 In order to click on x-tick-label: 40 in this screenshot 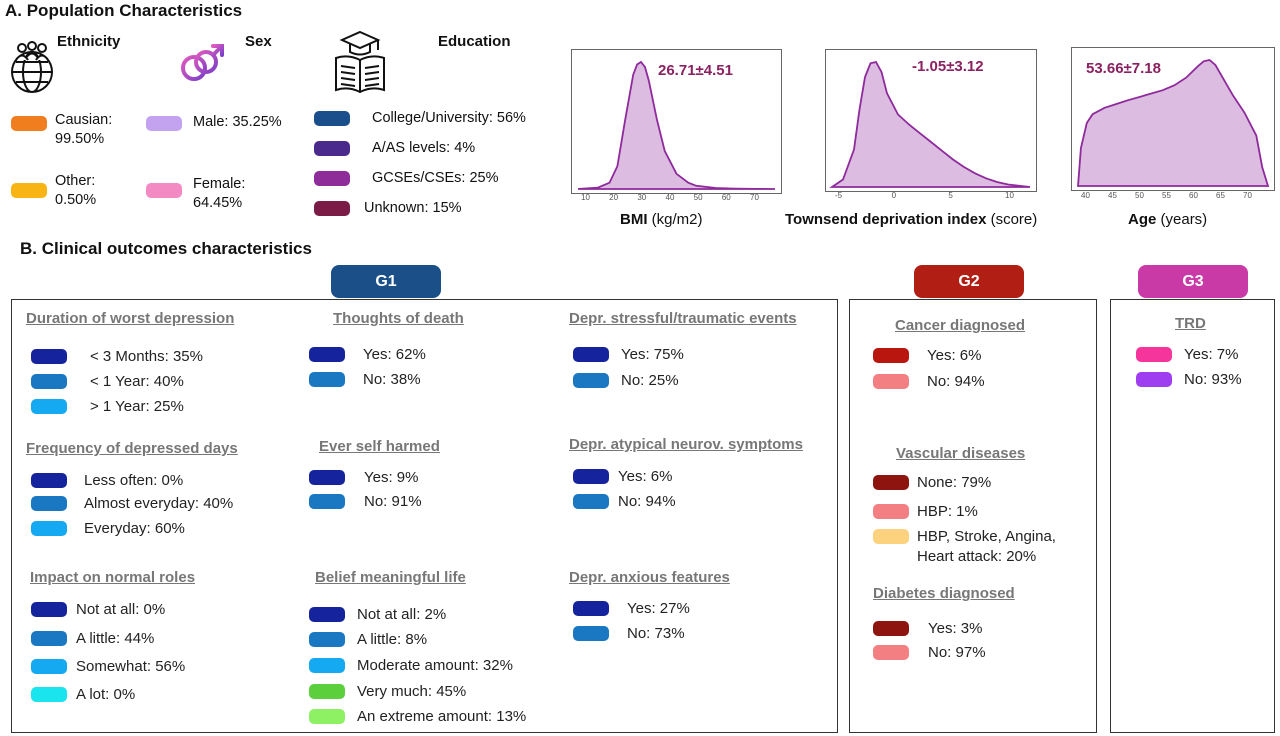, I will do `click(1085, 195)`.